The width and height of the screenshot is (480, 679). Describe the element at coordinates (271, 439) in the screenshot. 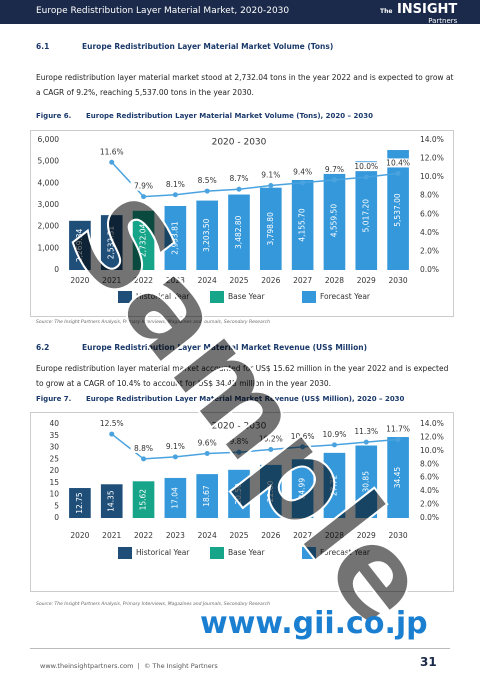

I see `value-label: 10.2%` at that location.